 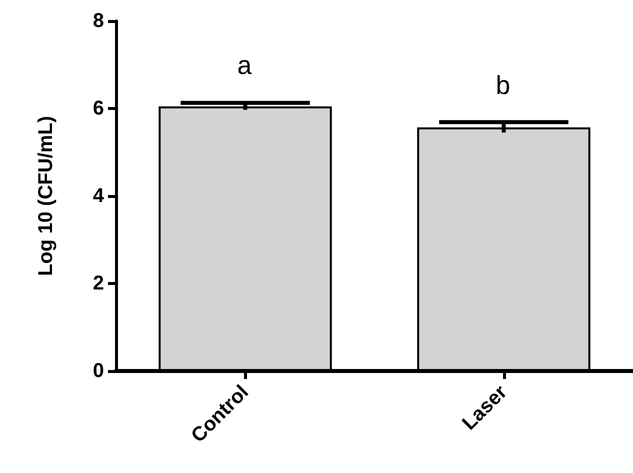 What do you see at coordinates (98, 196) in the screenshot?
I see `y-tick-label: 4` at bounding box center [98, 196].